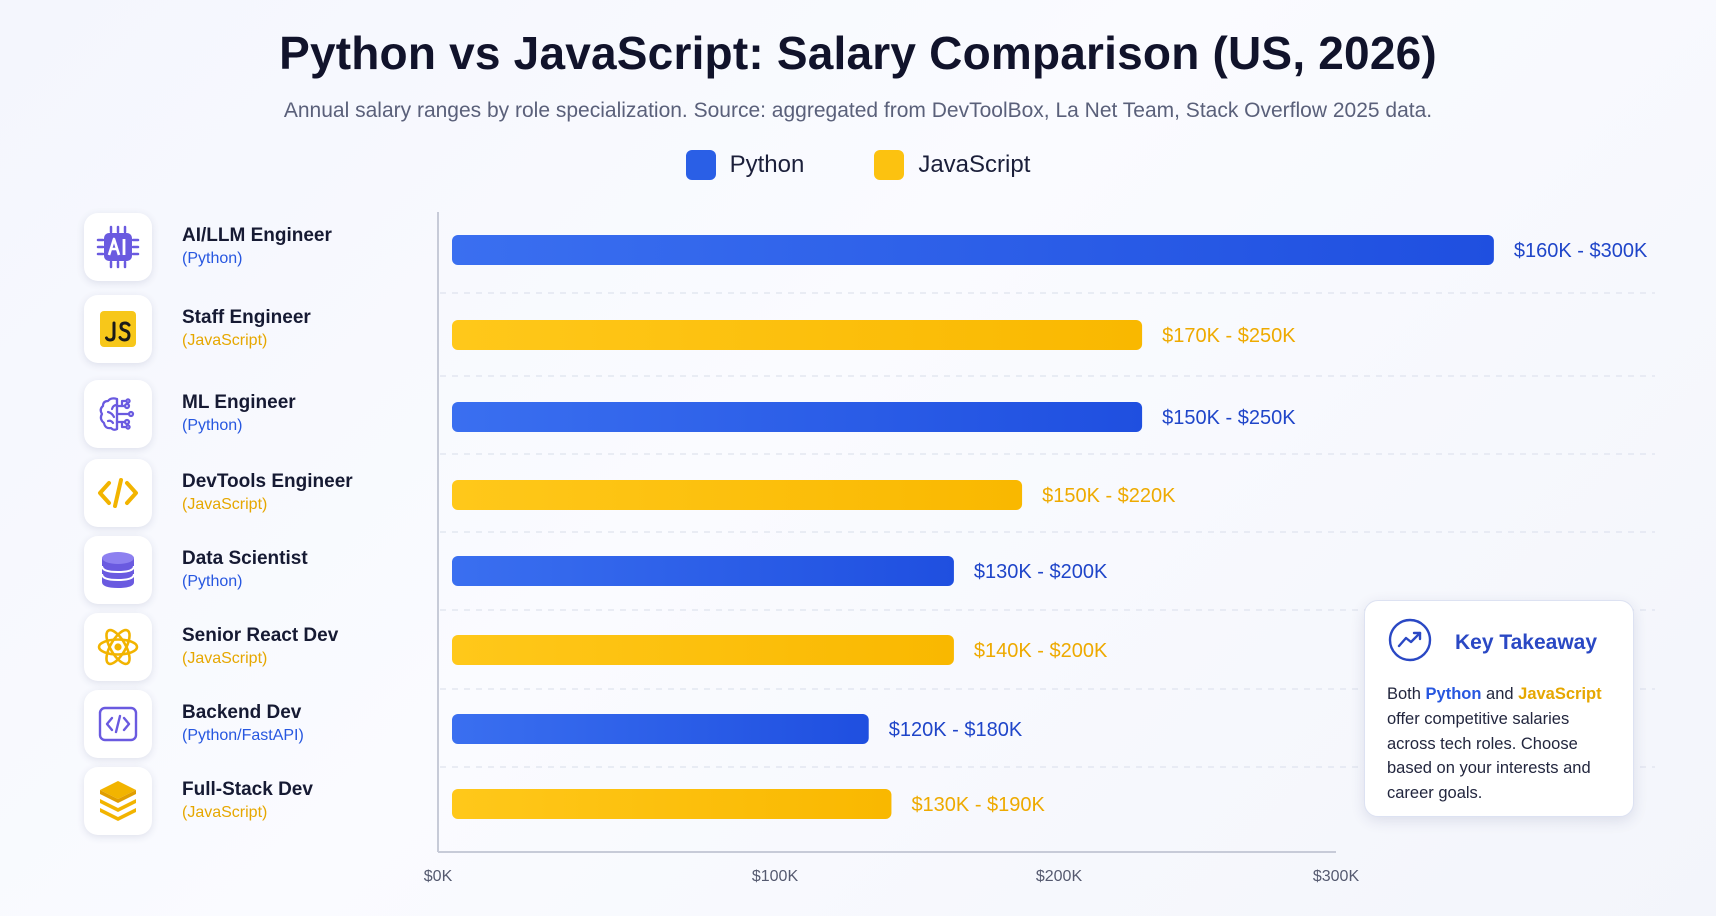  I want to click on brain-icon, so click(118, 414).